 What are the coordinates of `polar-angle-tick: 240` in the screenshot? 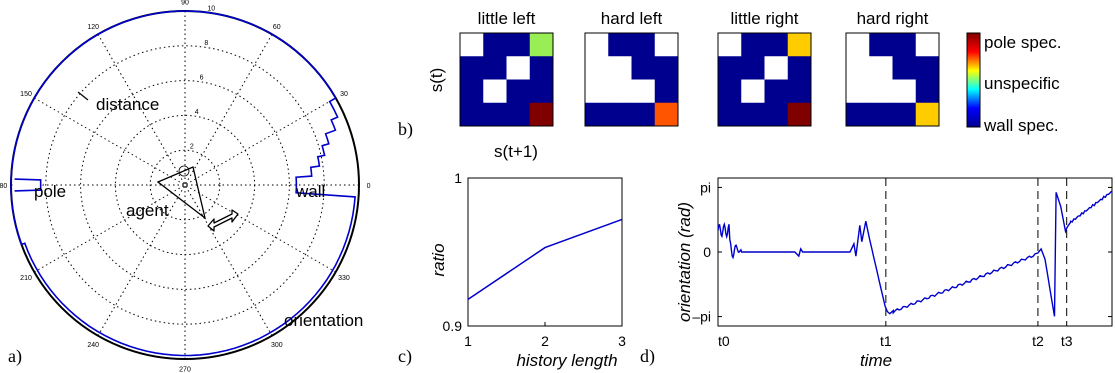 It's located at (93, 345).